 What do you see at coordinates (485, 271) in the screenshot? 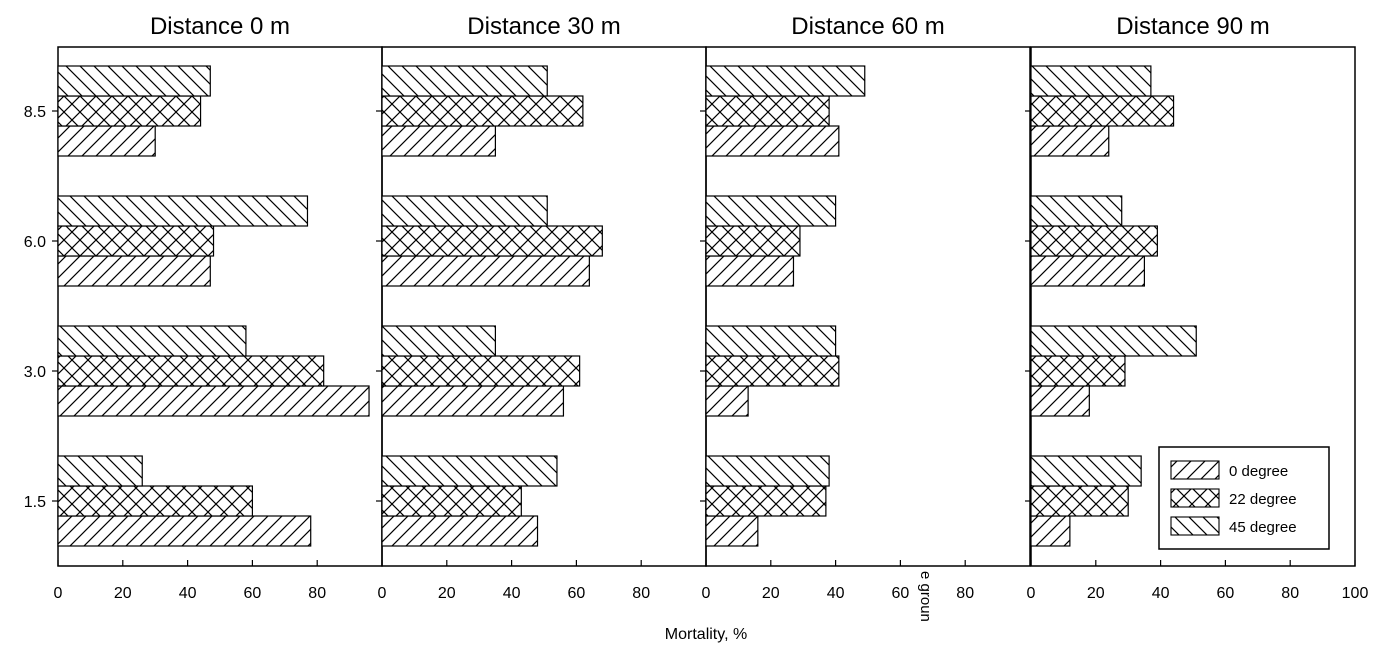
I see `bar-p2-6_0-s0` at bounding box center [485, 271].